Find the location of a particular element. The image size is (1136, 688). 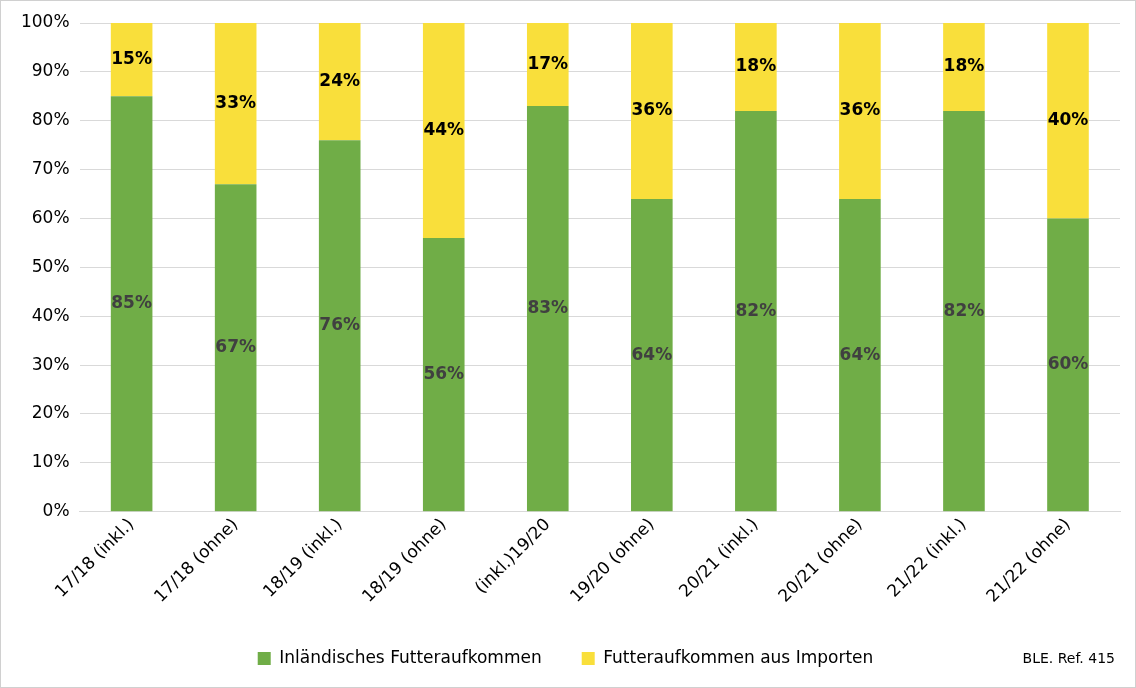

data-label: 76% is located at coordinates (340, 324).